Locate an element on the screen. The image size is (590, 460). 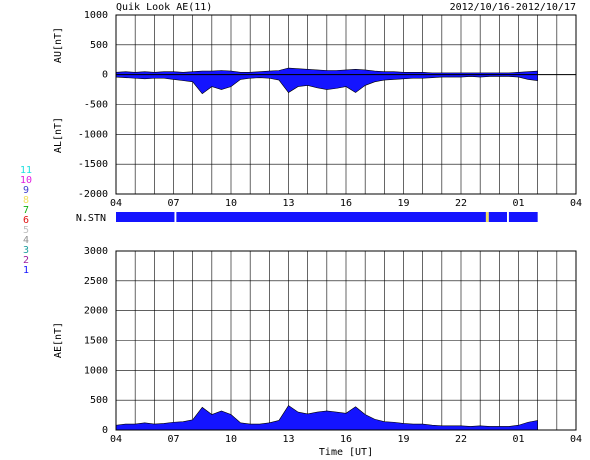
legend-label: 1 is located at coordinates (26, 270).